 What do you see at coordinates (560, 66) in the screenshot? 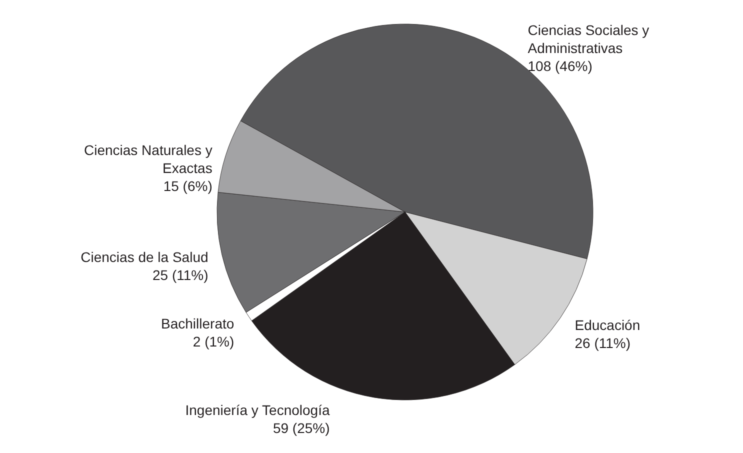
I see `data-label: 108 (46%)` at bounding box center [560, 66].